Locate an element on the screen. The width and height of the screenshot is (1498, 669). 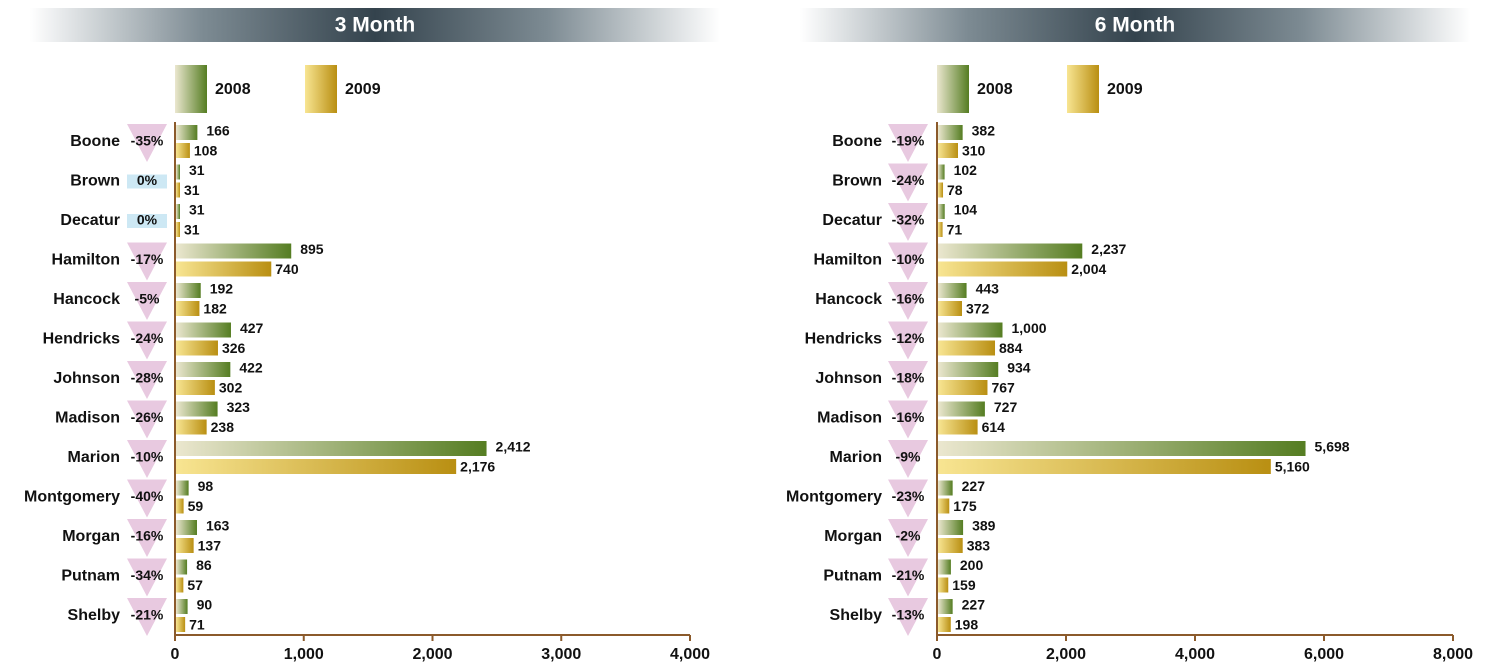
change-label: -13% is located at coordinates (908, 615).